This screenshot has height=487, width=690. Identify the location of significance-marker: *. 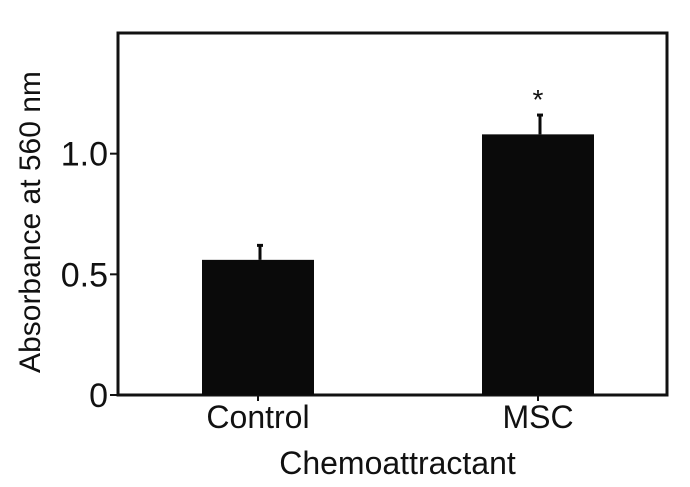
(538, 99).